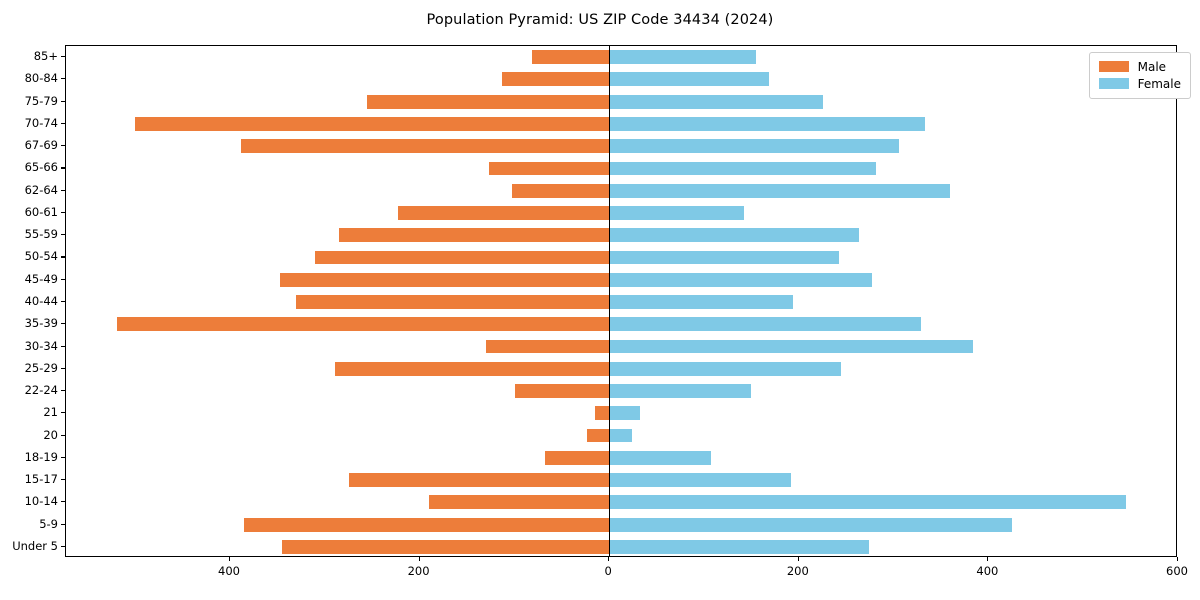 The image size is (1200, 600). I want to click on chart-legend: Male Female, so click(1139, 75).